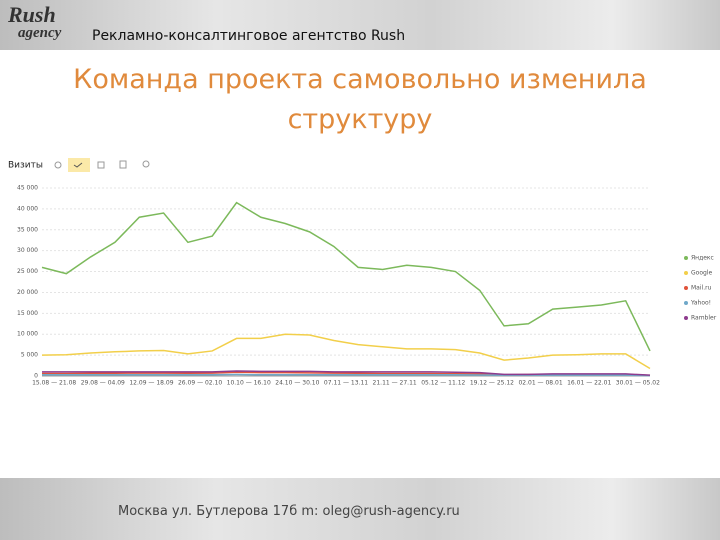 The width and height of the screenshot is (720, 540). What do you see at coordinates (395, 383) in the screenshot?
I see `x-tick-label: 21.11 — 27.11` at bounding box center [395, 383].